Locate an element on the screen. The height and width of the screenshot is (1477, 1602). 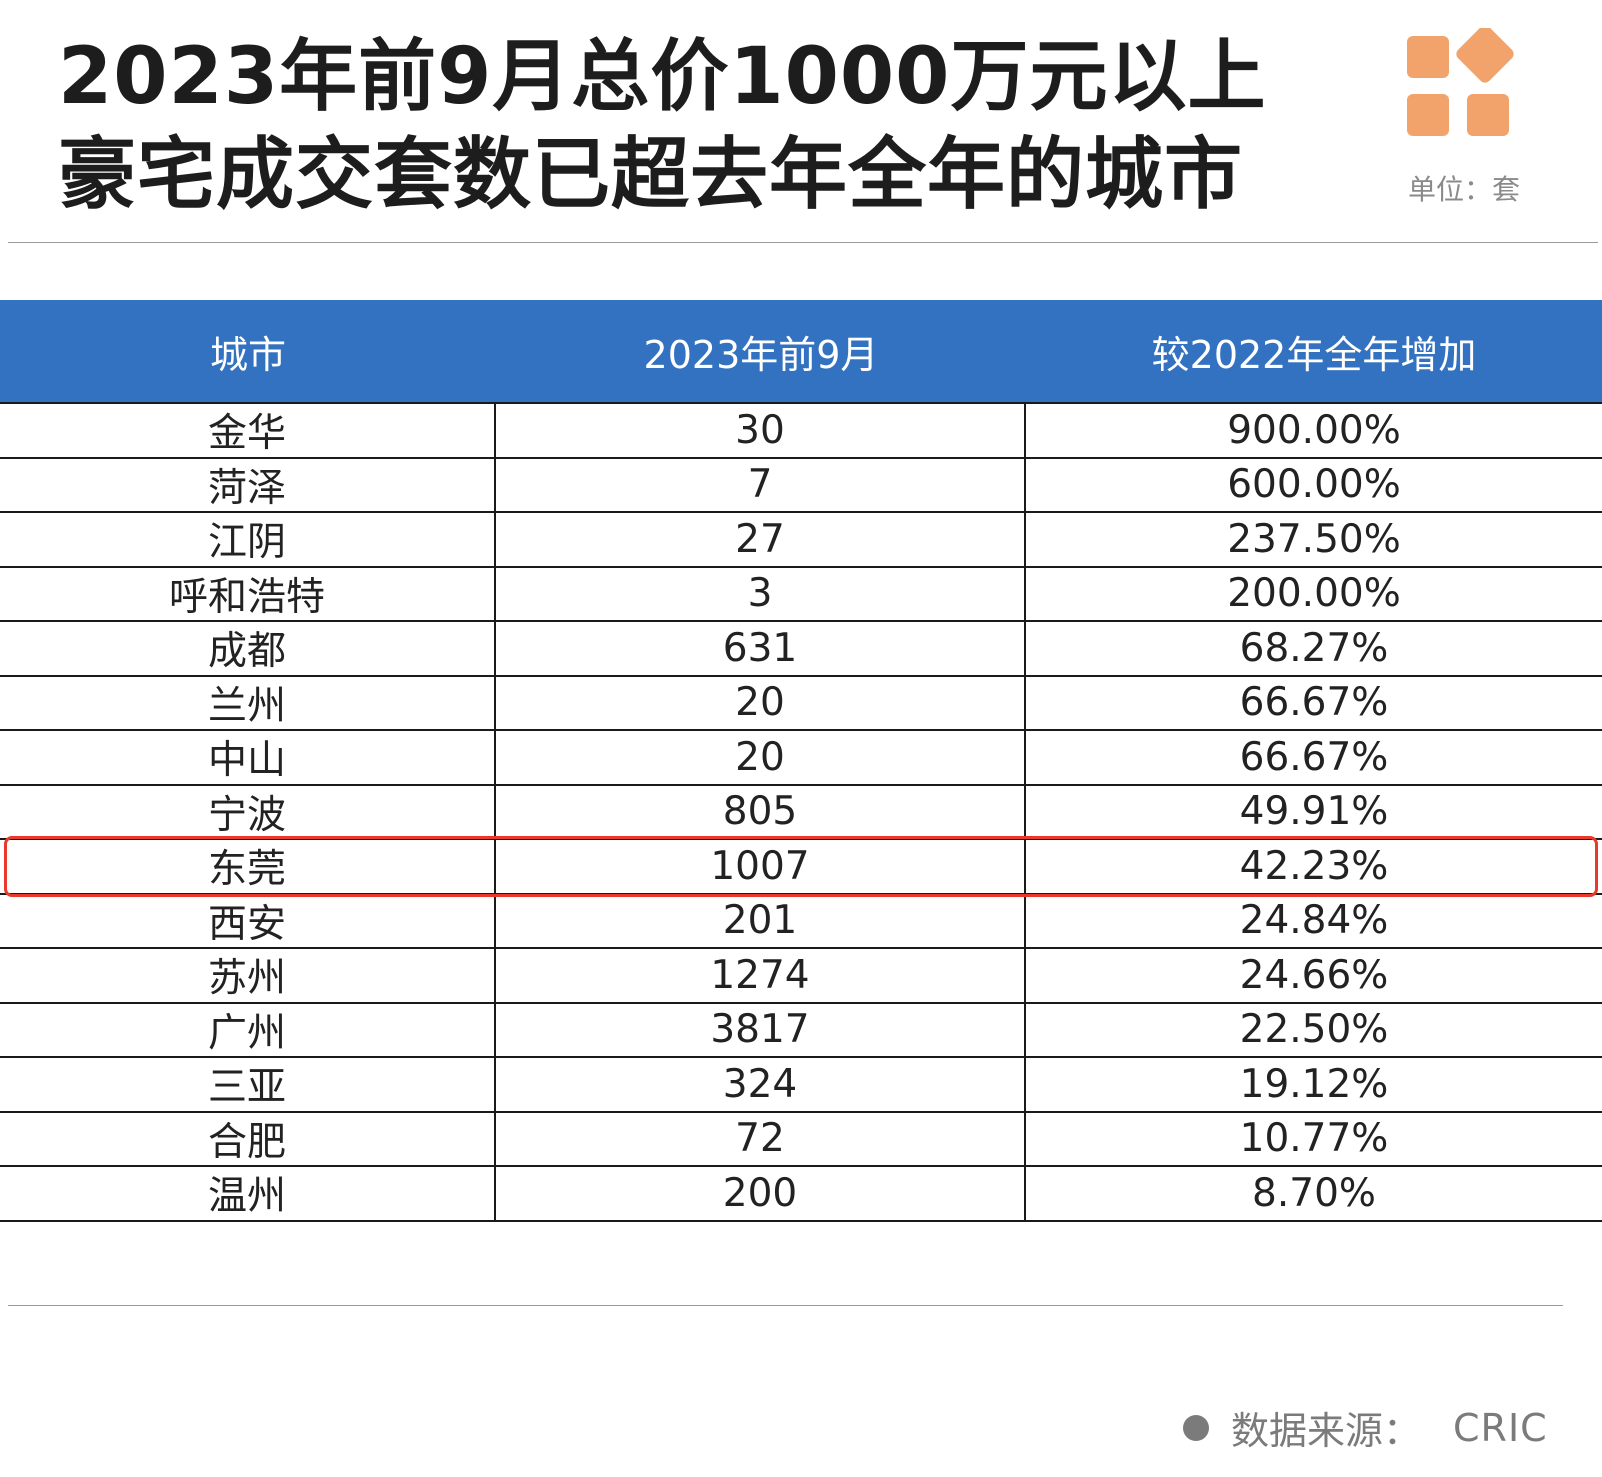
city-cell: 金华 is located at coordinates (248, 430).